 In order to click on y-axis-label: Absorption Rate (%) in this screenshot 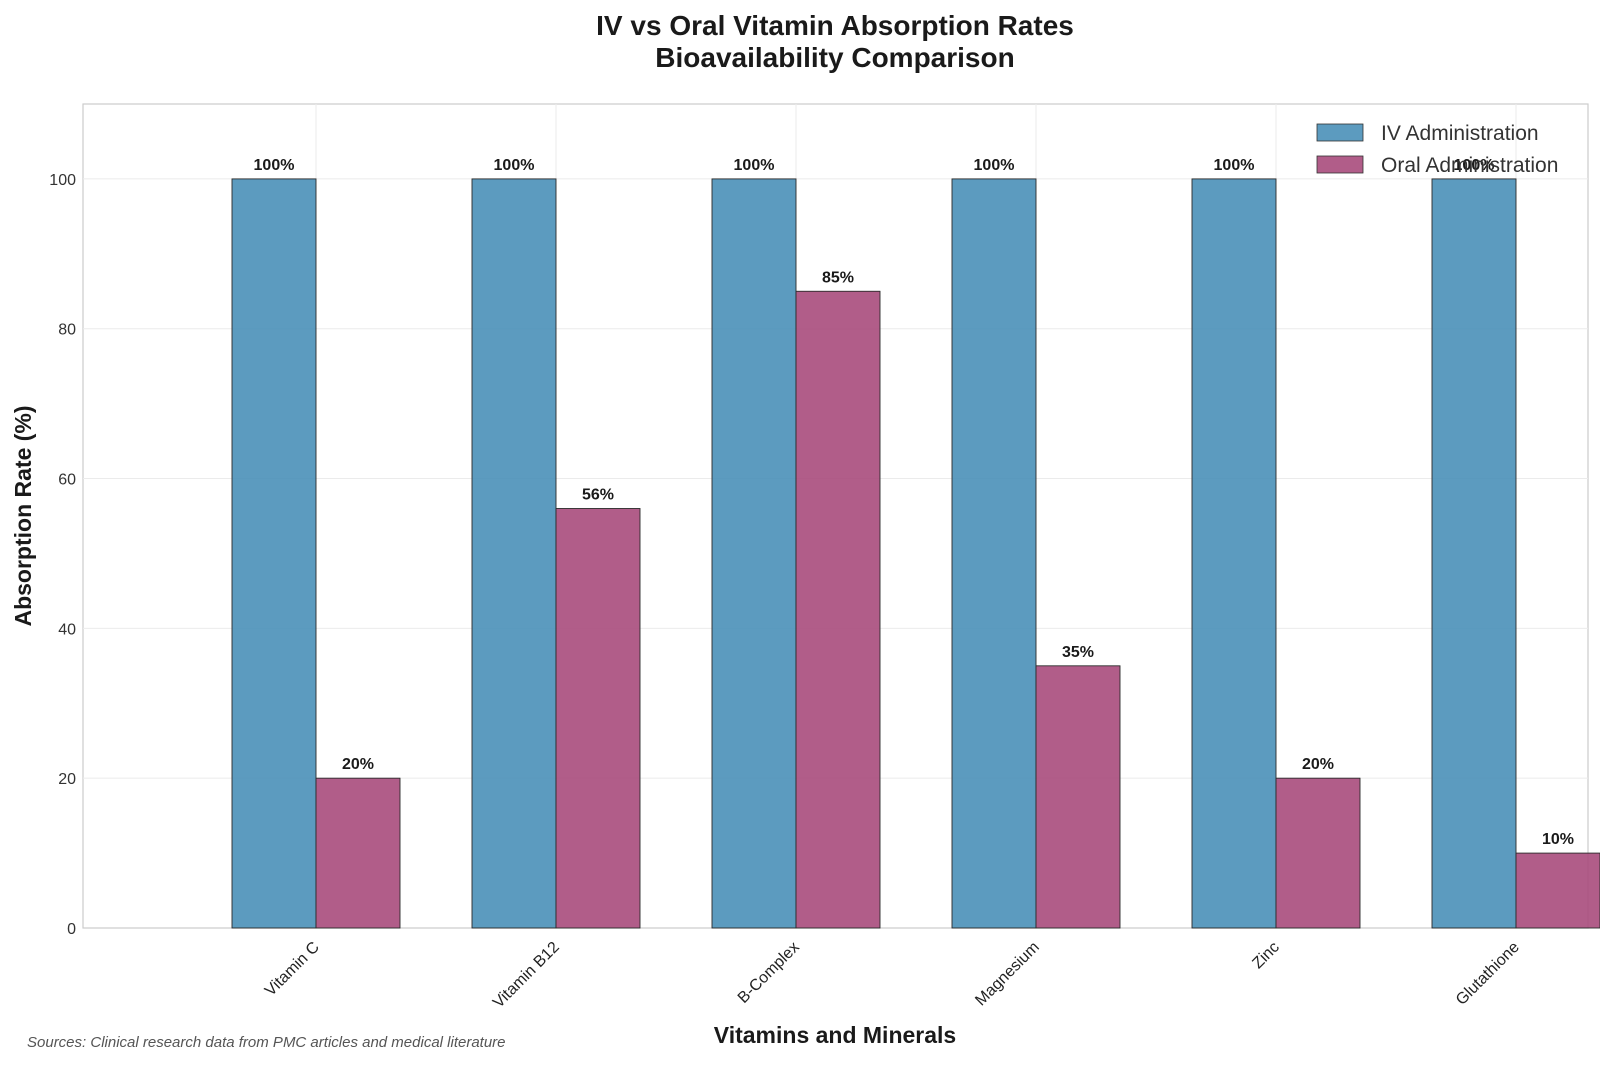, I will do `click(23, 515)`.